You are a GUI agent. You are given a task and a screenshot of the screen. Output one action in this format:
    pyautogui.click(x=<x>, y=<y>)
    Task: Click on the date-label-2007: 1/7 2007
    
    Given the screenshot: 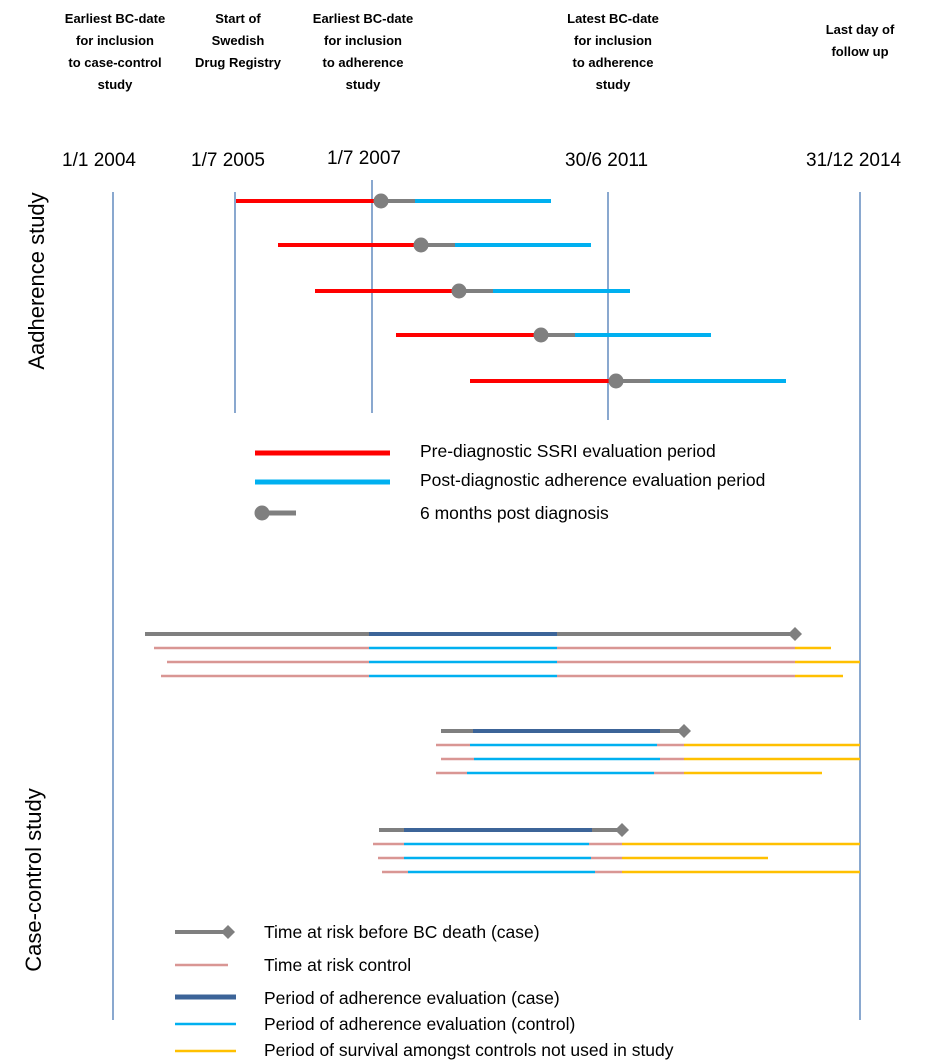 What is the action you would take?
    pyautogui.click(x=364, y=158)
    